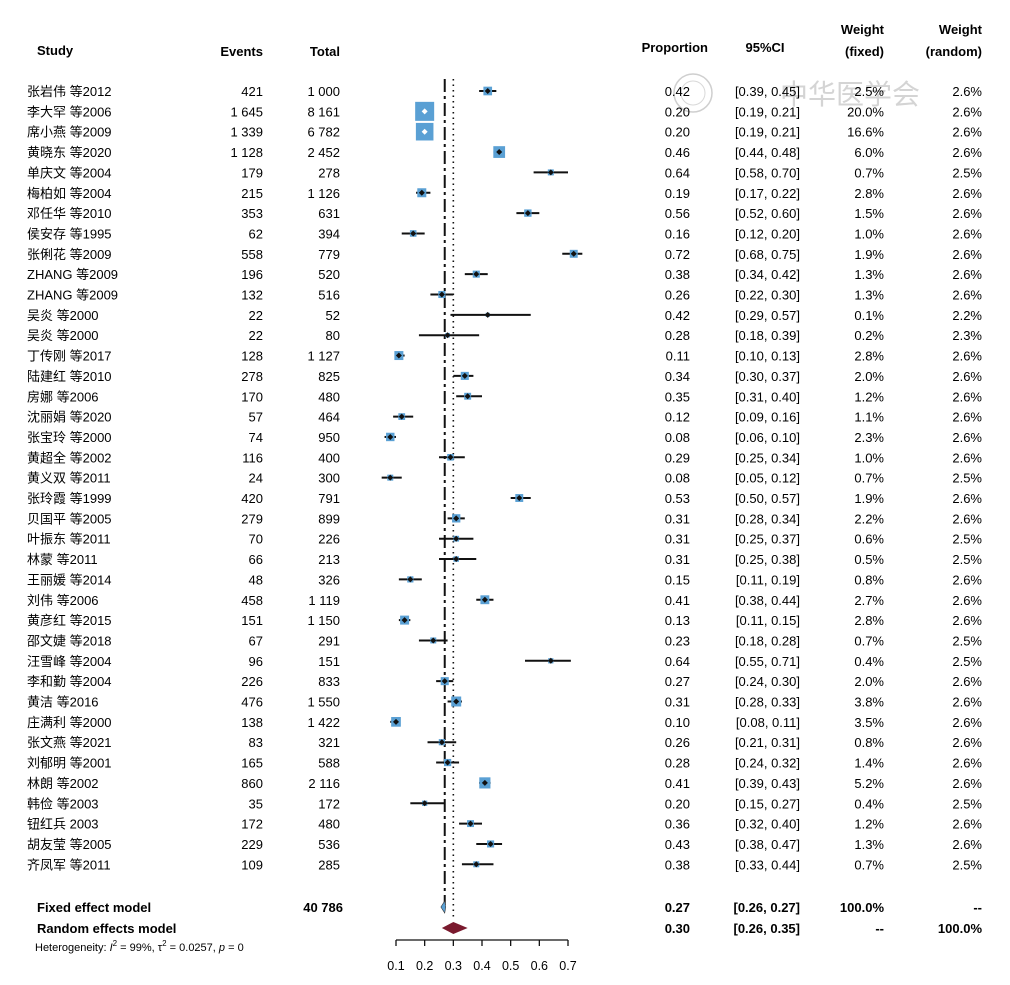 The height and width of the screenshot is (985, 1010). What do you see at coordinates (329, 376) in the screenshot?
I see `total-value: 825` at bounding box center [329, 376].